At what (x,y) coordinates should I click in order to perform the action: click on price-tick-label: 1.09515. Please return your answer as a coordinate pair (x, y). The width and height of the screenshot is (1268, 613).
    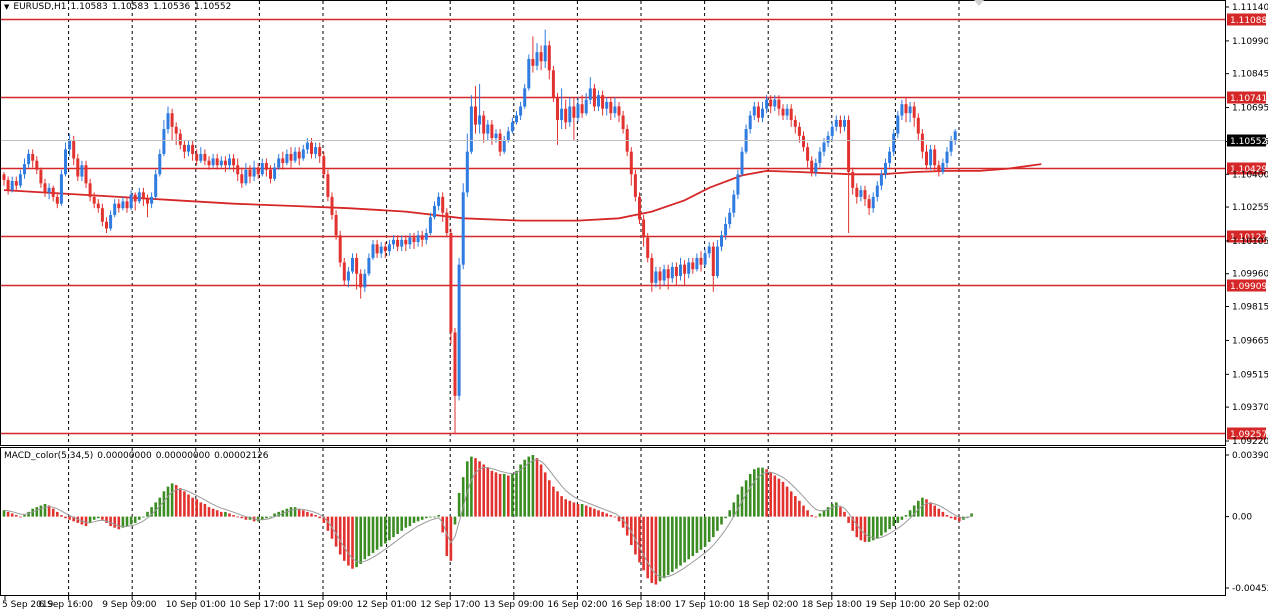
    Looking at the image, I should click on (1250, 375).